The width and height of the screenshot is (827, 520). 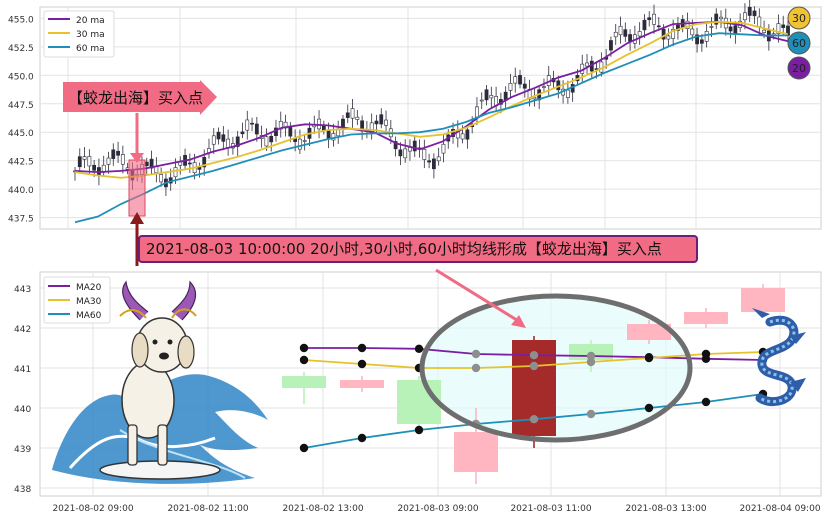 I want to click on bottom-x-tick-label: 2021-08-03 11:00, so click(x=550, y=509).